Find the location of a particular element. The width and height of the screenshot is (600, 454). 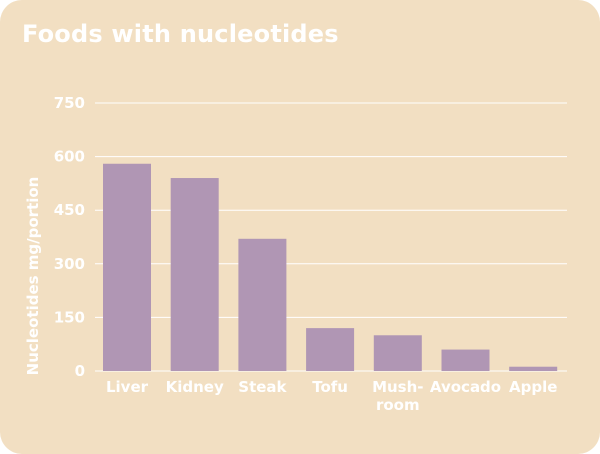

y-tick-label: 750 is located at coordinates (69, 103).